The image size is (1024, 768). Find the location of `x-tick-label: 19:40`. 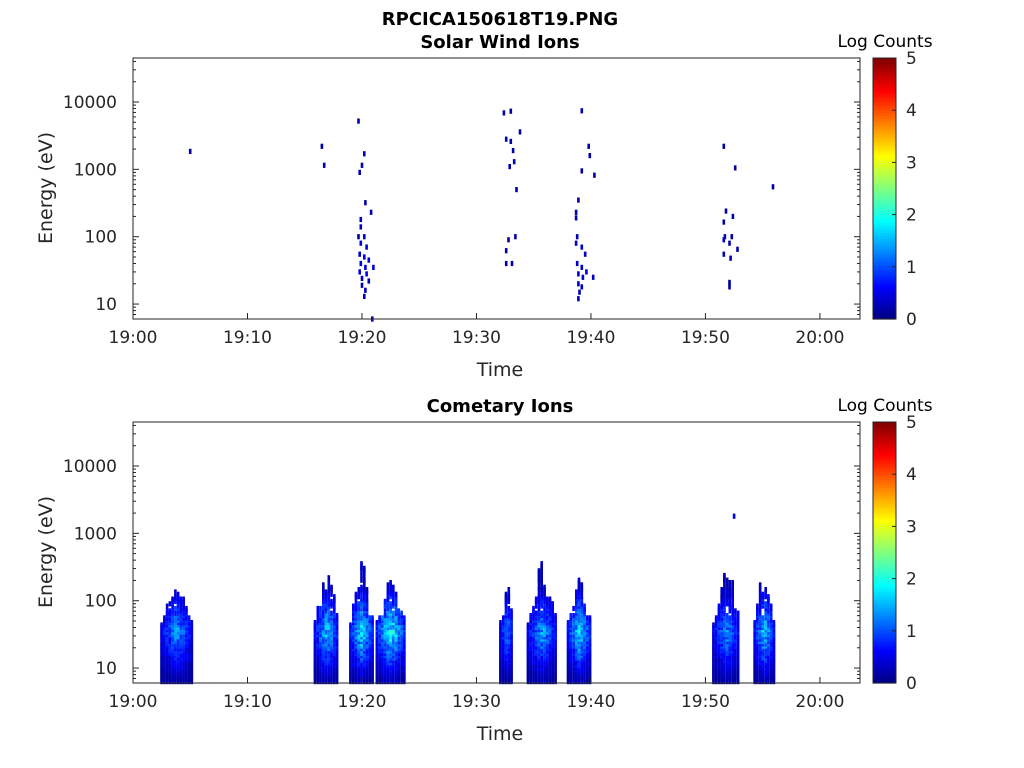

x-tick-label: 19:40 is located at coordinates (590, 338).